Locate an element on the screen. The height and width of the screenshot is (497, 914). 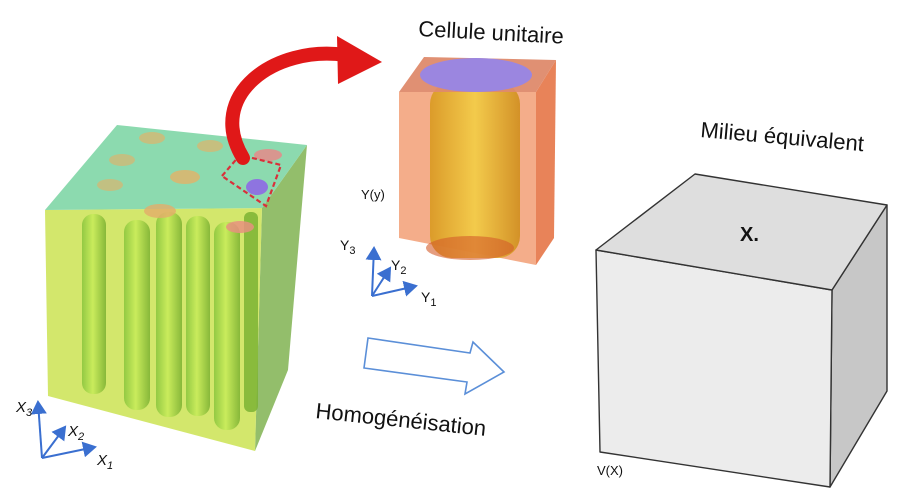
y2-label: Y2 is located at coordinates (398, 267).